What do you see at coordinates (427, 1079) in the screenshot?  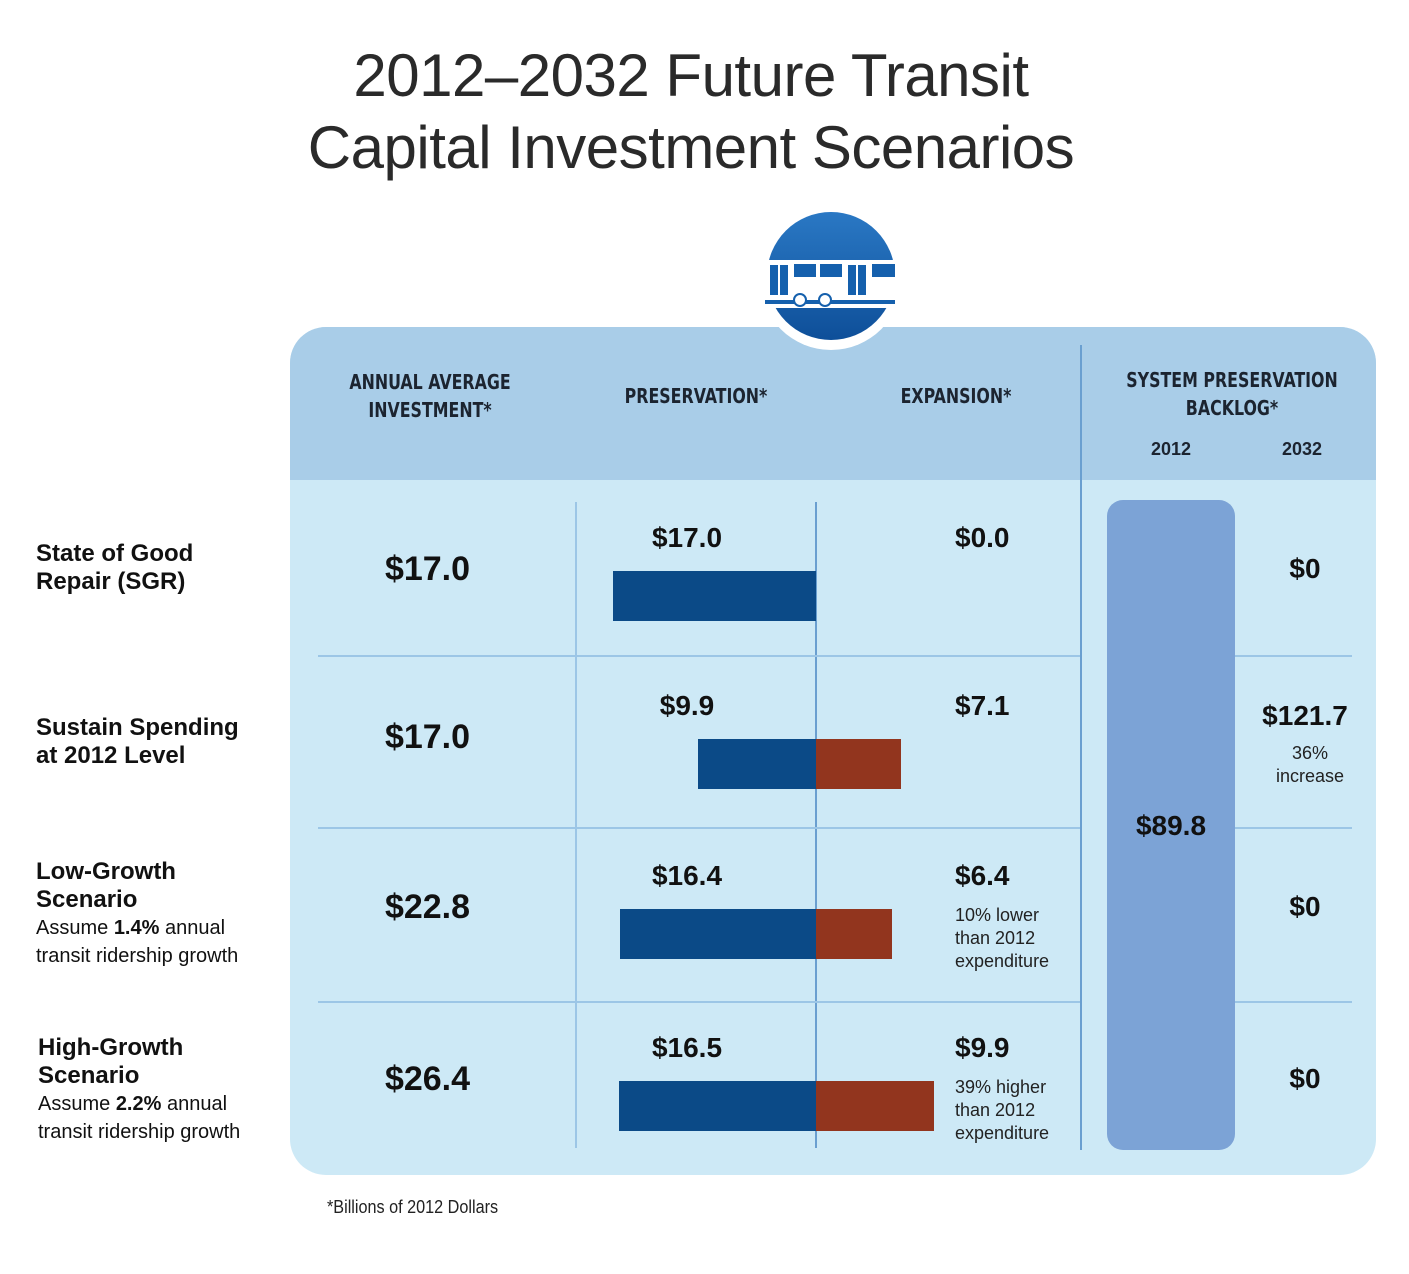 I see `annual-investment-value: $26.4` at bounding box center [427, 1079].